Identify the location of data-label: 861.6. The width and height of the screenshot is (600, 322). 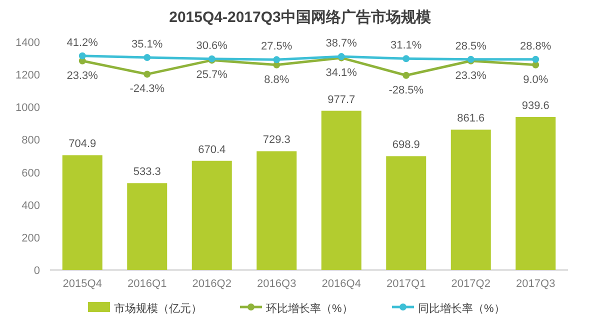
(471, 118).